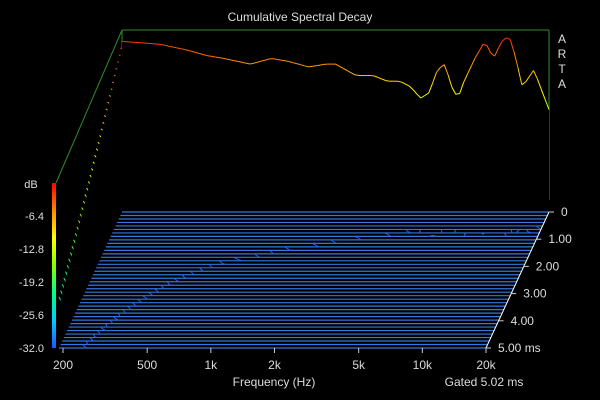 The height and width of the screenshot is (400, 600). Describe the element at coordinates (519, 348) in the screenshot. I see `time-tick-label: 5.00 ms` at that location.